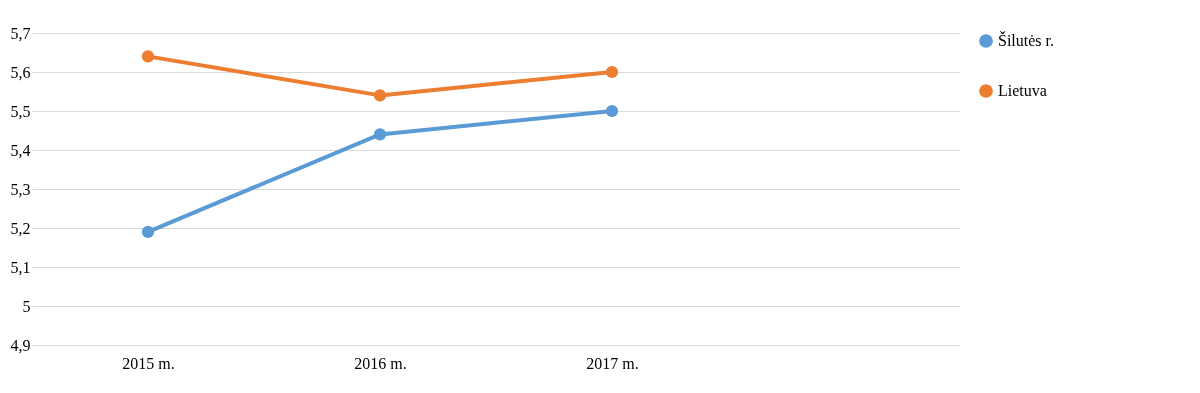  I want to click on y-tick-label: 5,3, so click(20, 189).